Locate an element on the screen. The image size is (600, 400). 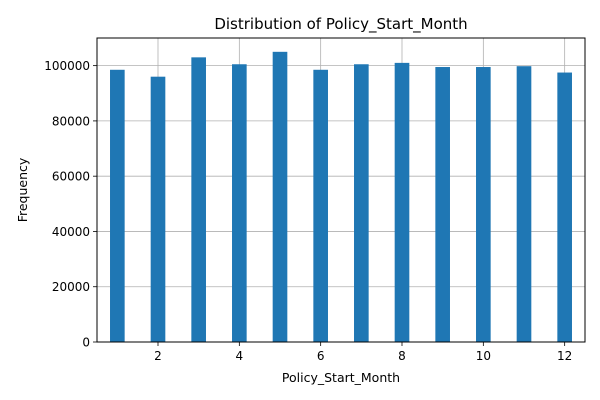
y-tick-label: 100000 is located at coordinates (67, 66).